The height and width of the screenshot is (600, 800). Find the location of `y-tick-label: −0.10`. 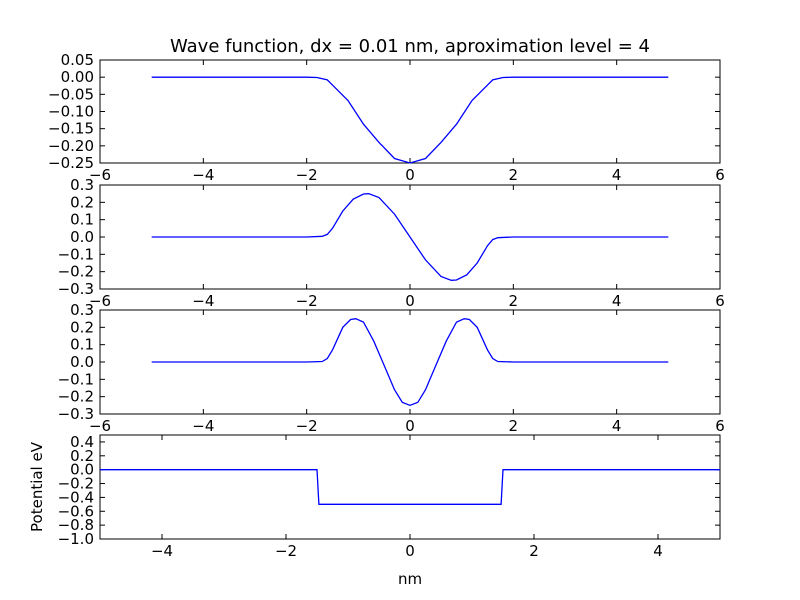

y-tick-label: −0.10 is located at coordinates (71, 112).